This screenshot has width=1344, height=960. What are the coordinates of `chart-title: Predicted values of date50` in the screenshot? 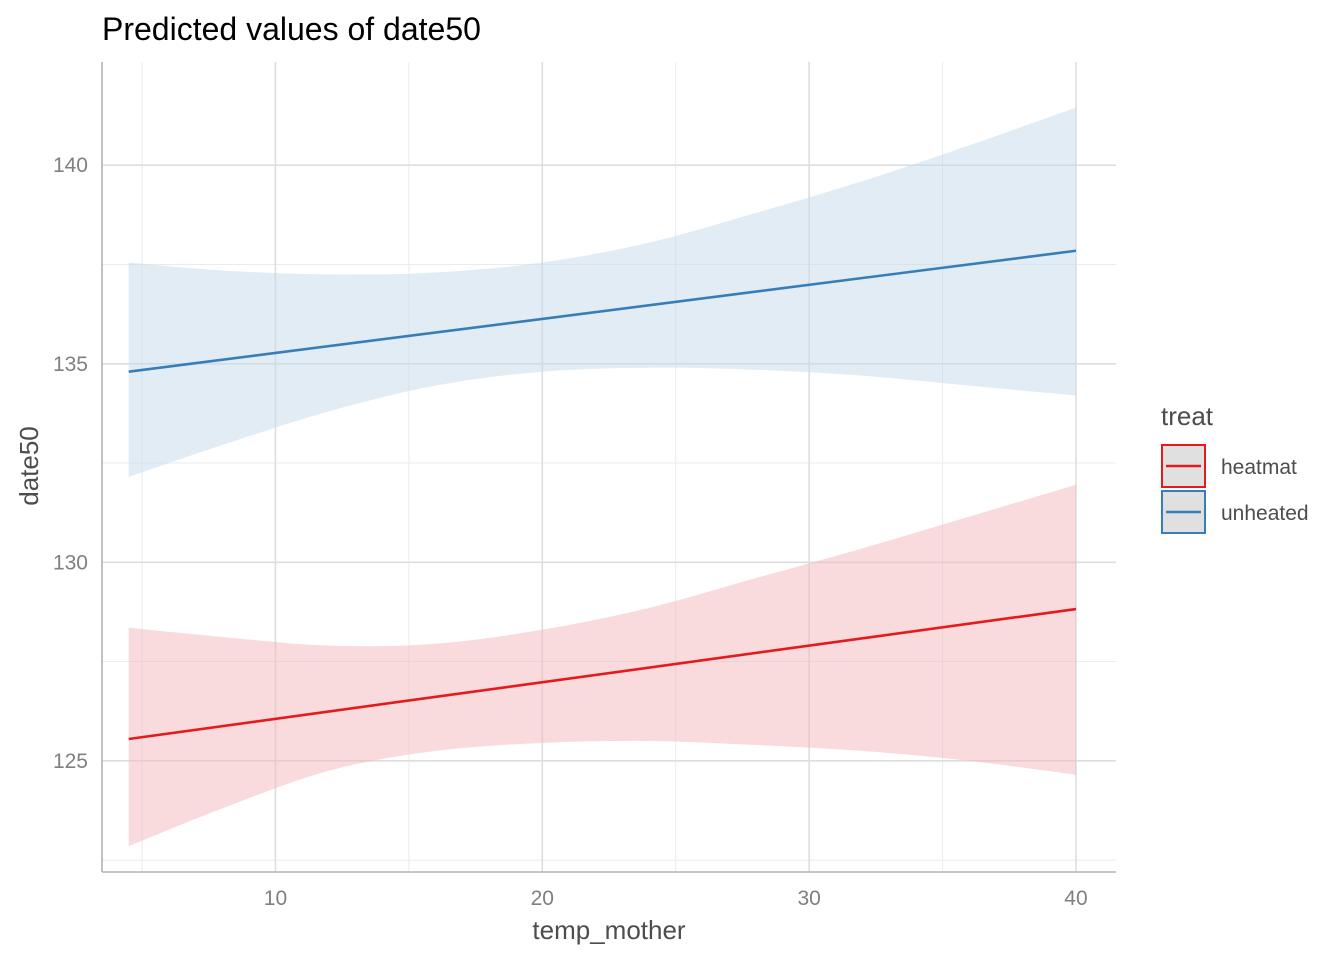 It's located at (291, 29).